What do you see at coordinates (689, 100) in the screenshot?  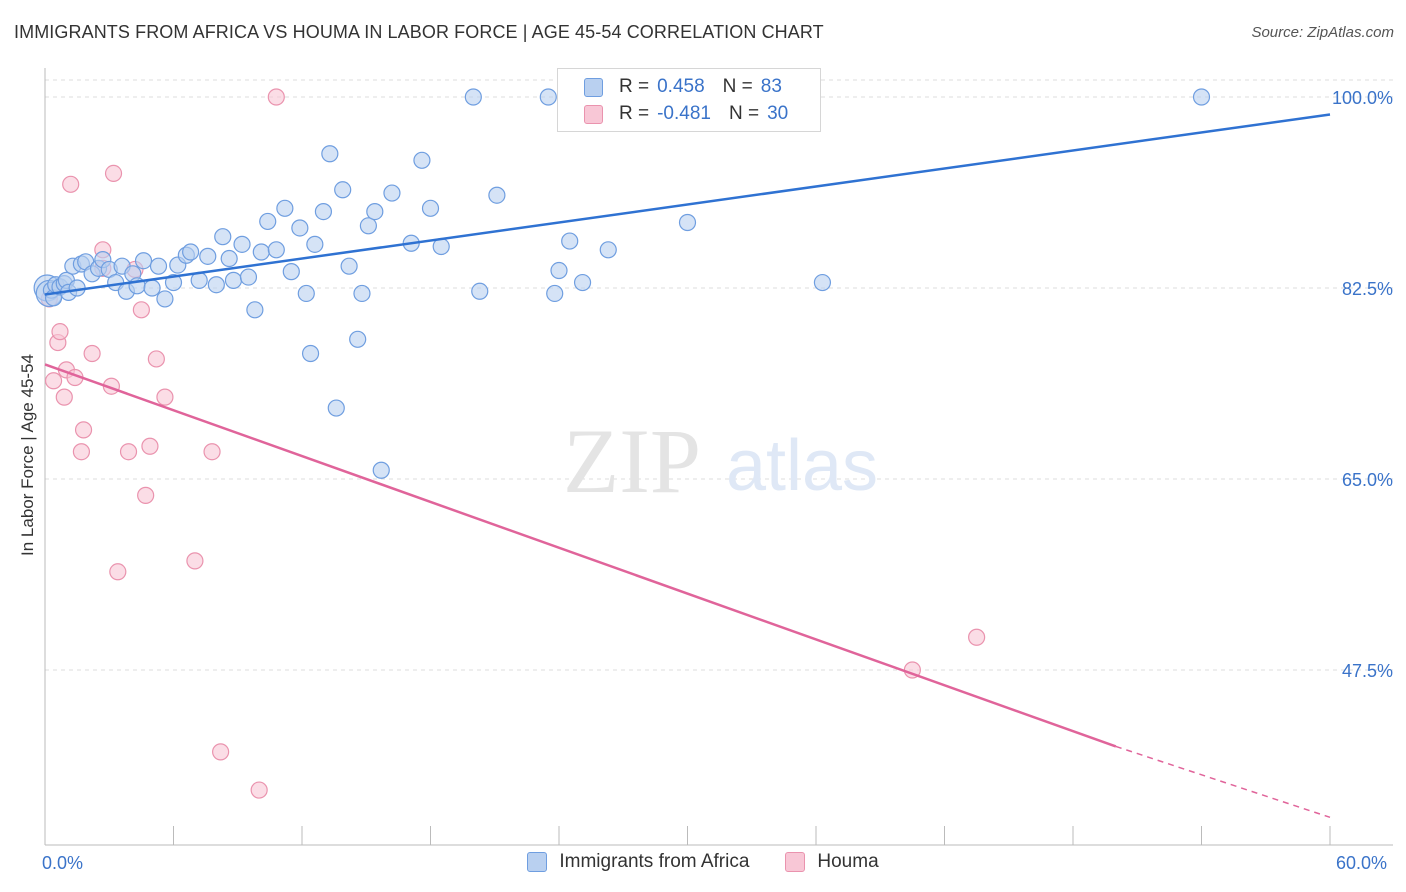 I see `stats-legend: R = 0.458 N = 83 R = -0.481 N = 30` at bounding box center [689, 100].